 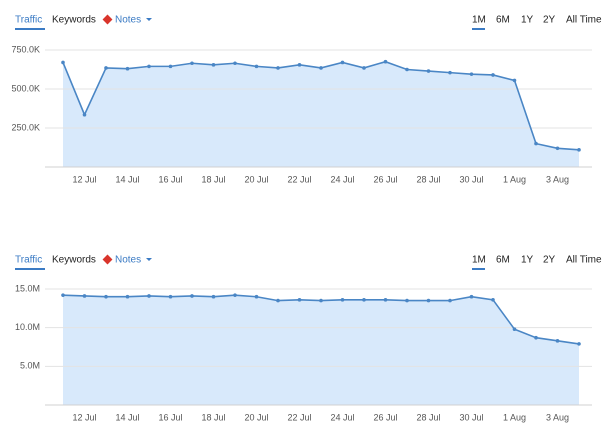 What do you see at coordinates (25, 127) in the screenshot?
I see `y-tick-label: 250.0K` at bounding box center [25, 127].